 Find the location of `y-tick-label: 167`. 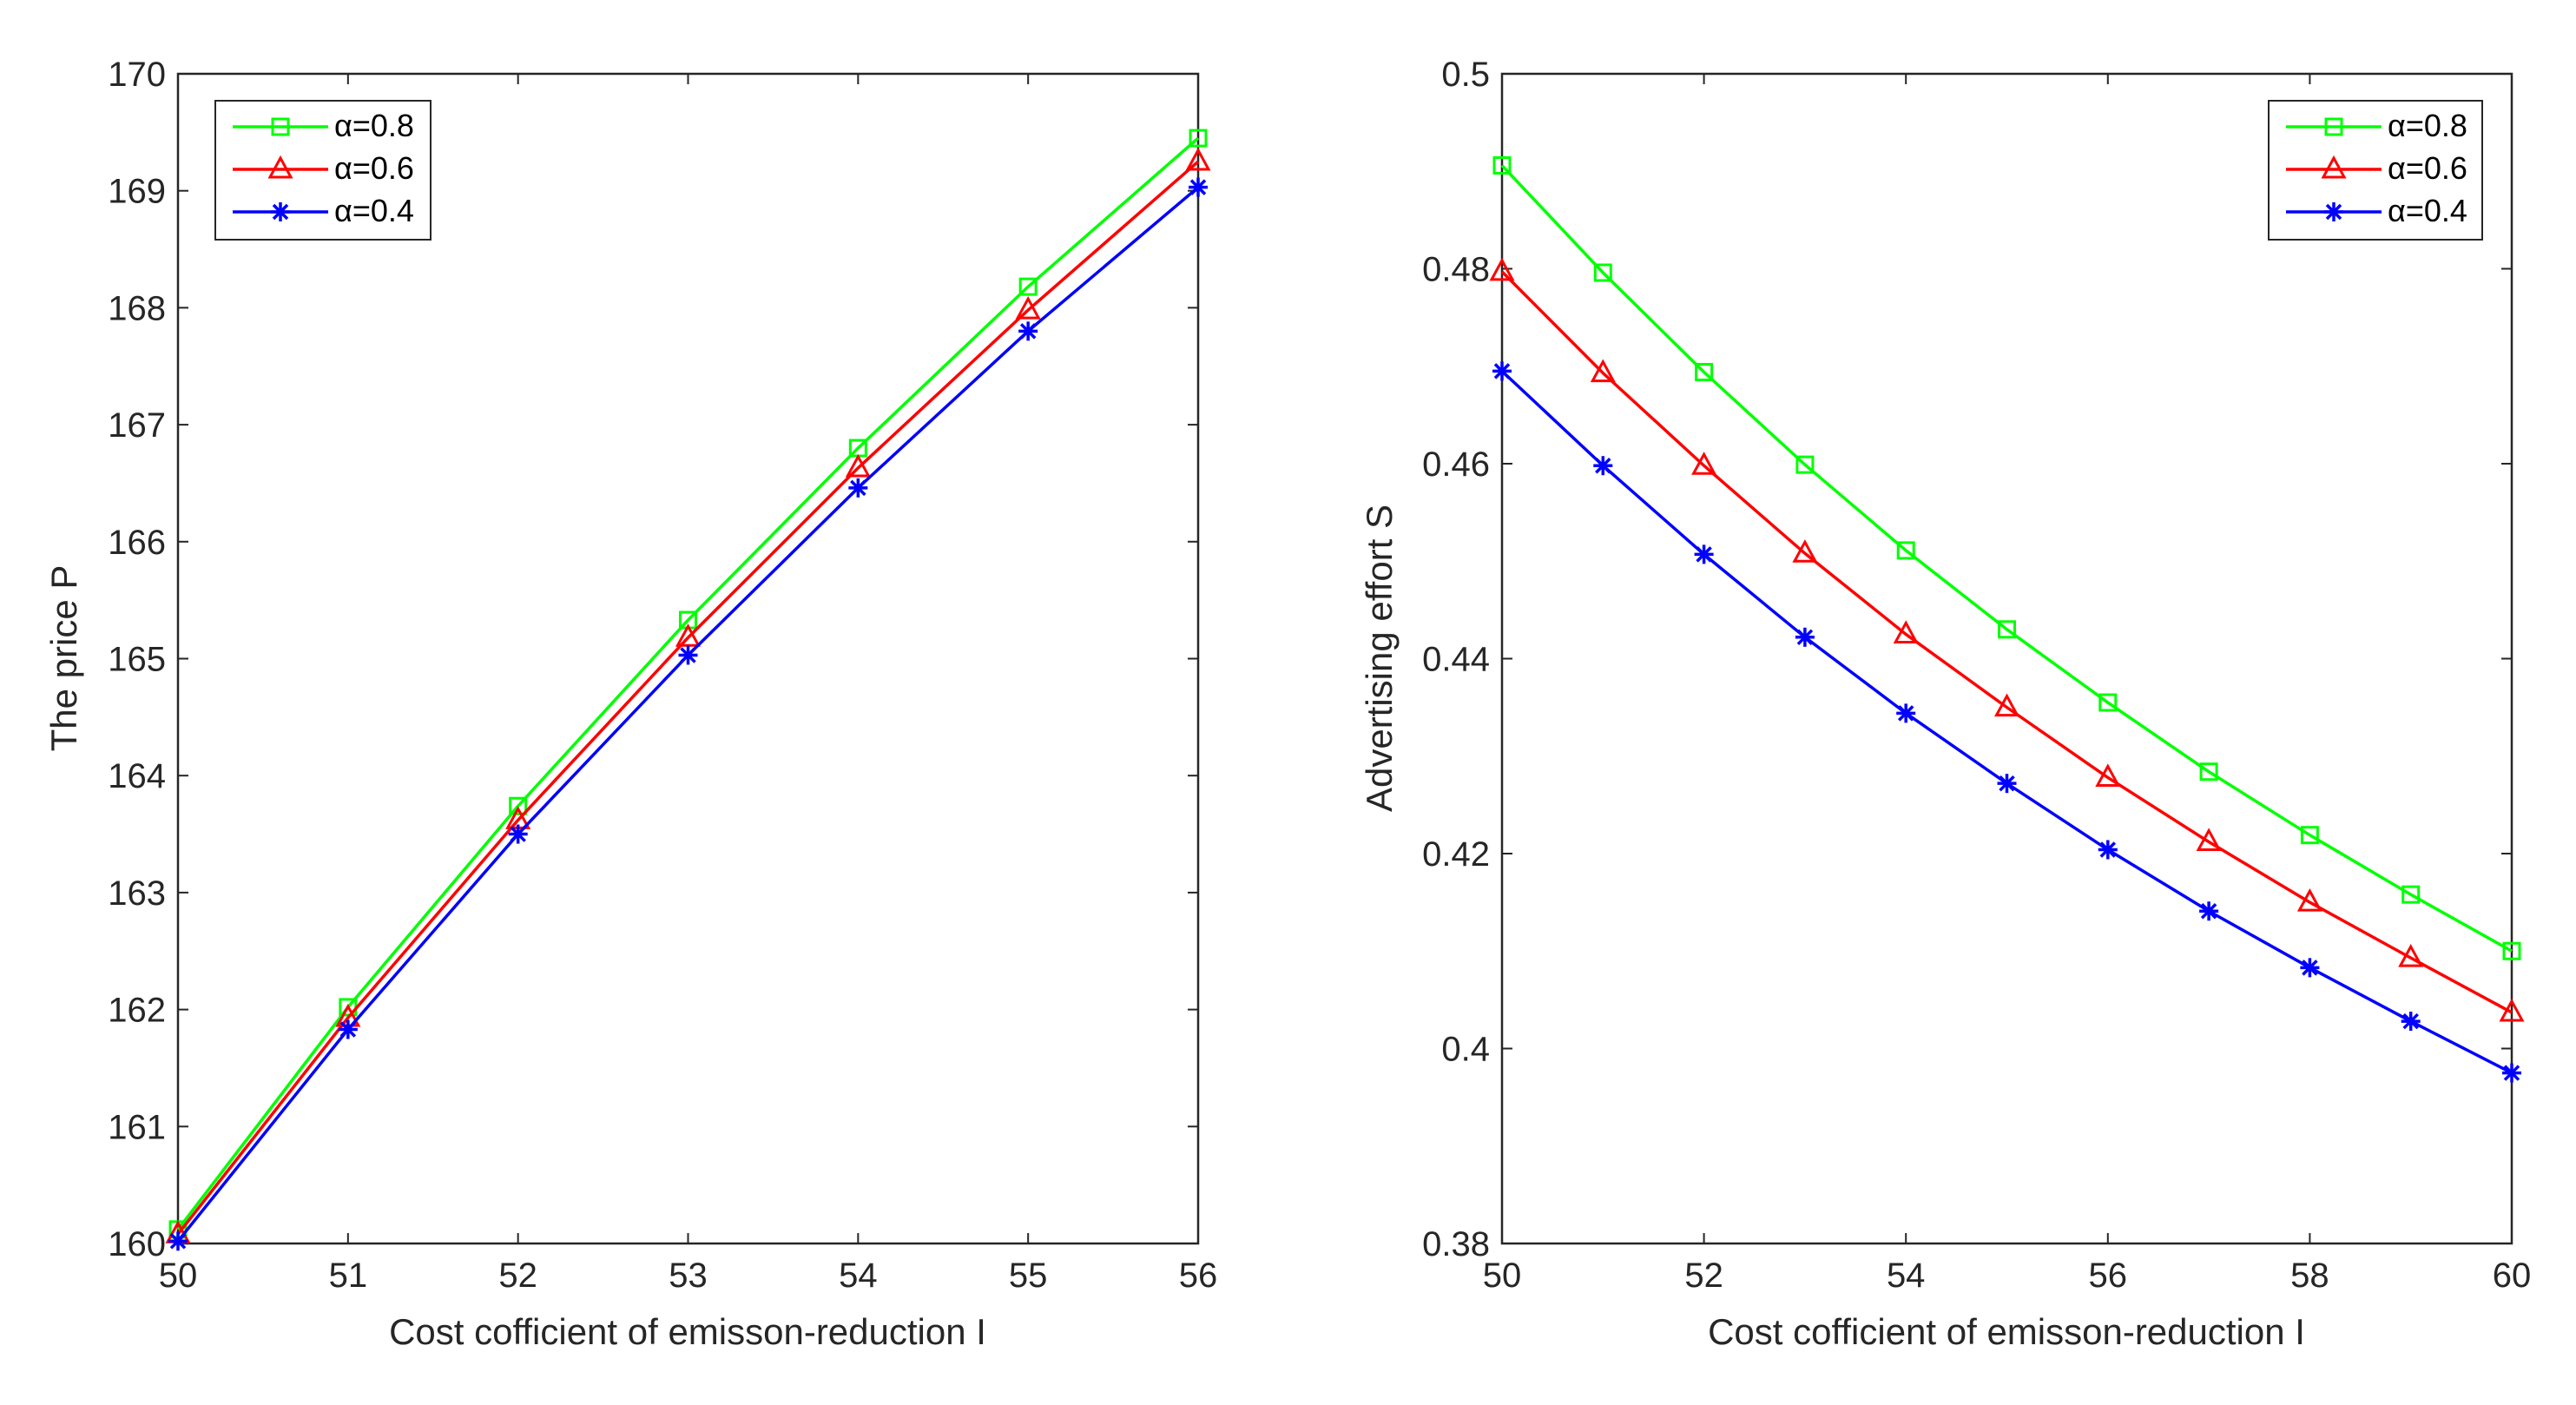

y-tick-label: 167 is located at coordinates (137, 425).